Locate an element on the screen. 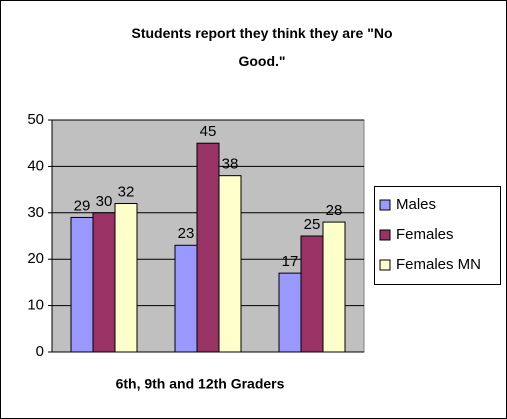 Image resolution: width=507 pixels, height=419 pixels. y-tick-label: 50 is located at coordinates (35, 119).